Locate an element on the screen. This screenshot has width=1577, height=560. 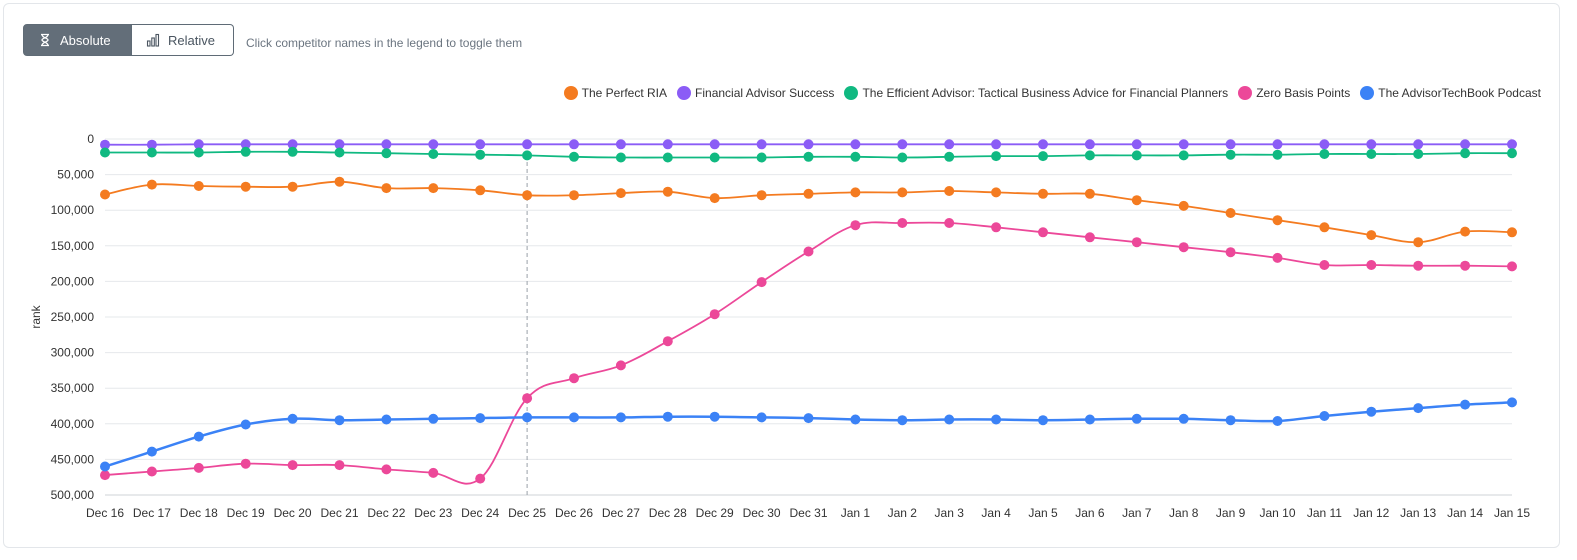
absolute-label: Absolute is located at coordinates (85, 40).